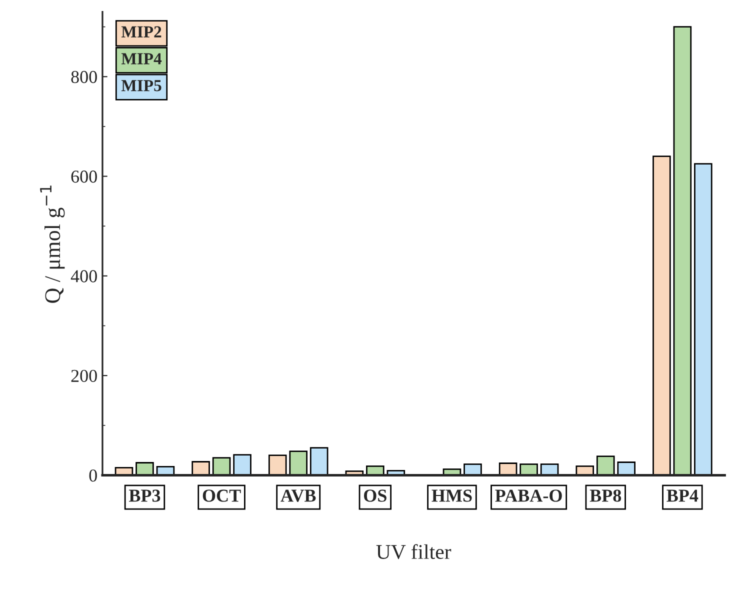 The height and width of the screenshot is (594, 732). I want to click on x-tick-label: BP4, so click(682, 496).